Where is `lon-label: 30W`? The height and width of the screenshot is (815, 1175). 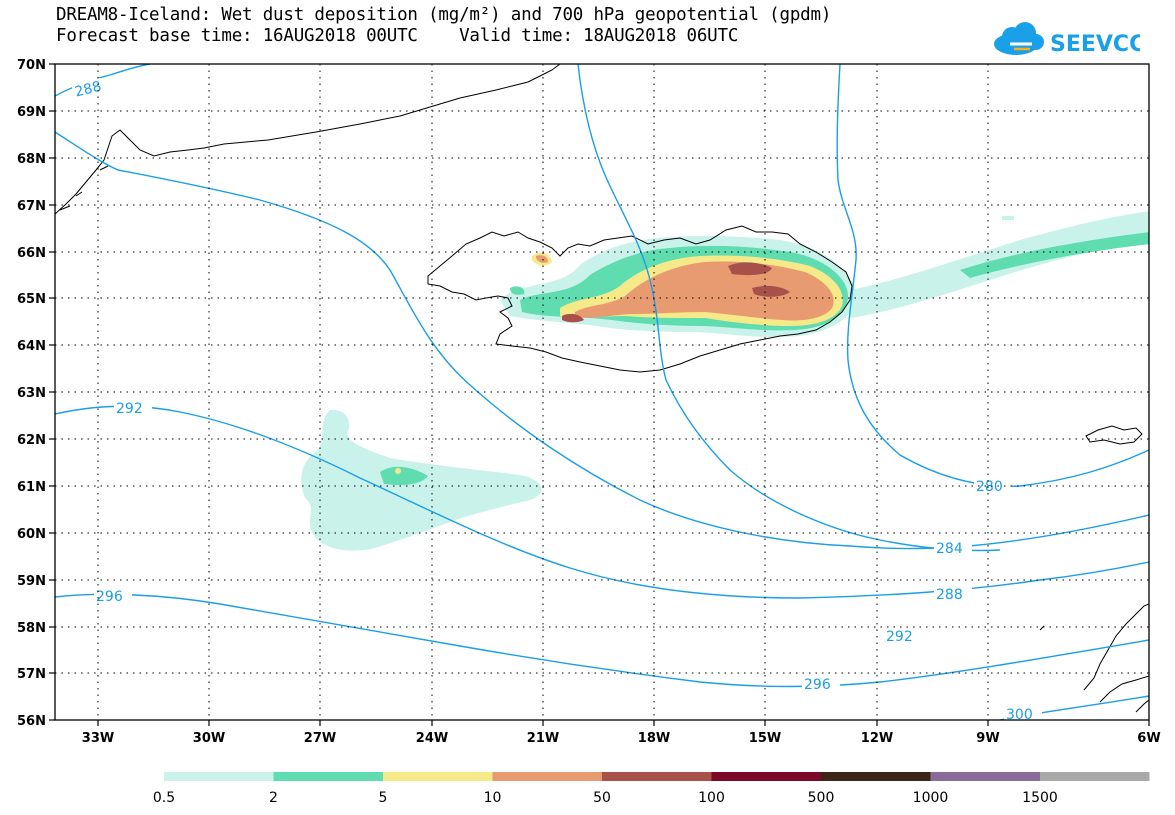
lon-label: 30W is located at coordinates (209, 738).